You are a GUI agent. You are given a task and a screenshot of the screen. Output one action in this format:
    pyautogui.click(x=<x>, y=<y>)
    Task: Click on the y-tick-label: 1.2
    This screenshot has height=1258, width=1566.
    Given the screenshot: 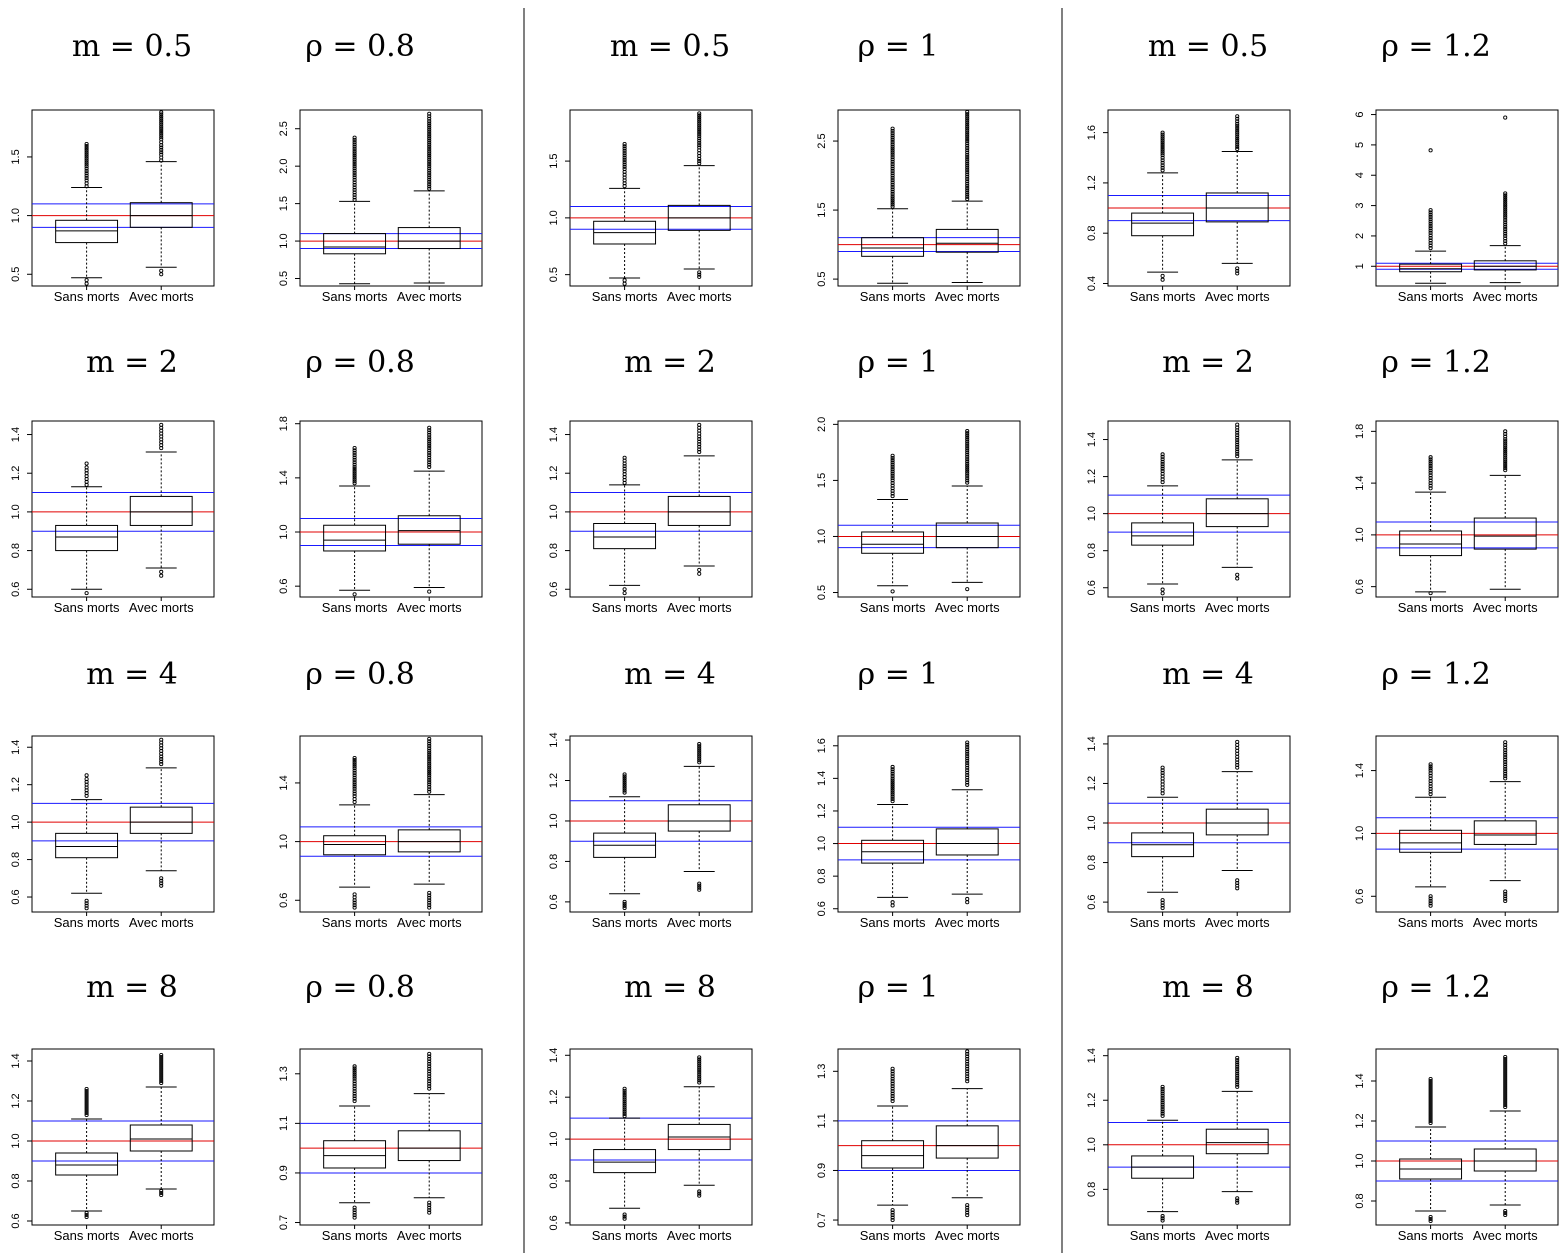 What is the action you would take?
    pyautogui.click(x=1092, y=1100)
    